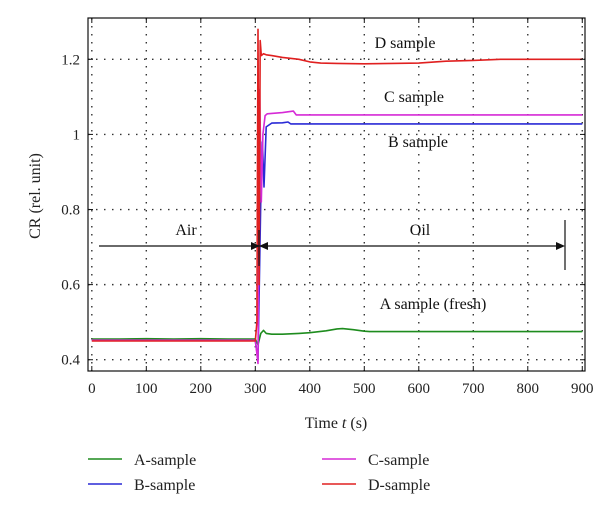  Describe the element at coordinates (77, 135) in the screenshot. I see `y-tick-label: 1` at that location.